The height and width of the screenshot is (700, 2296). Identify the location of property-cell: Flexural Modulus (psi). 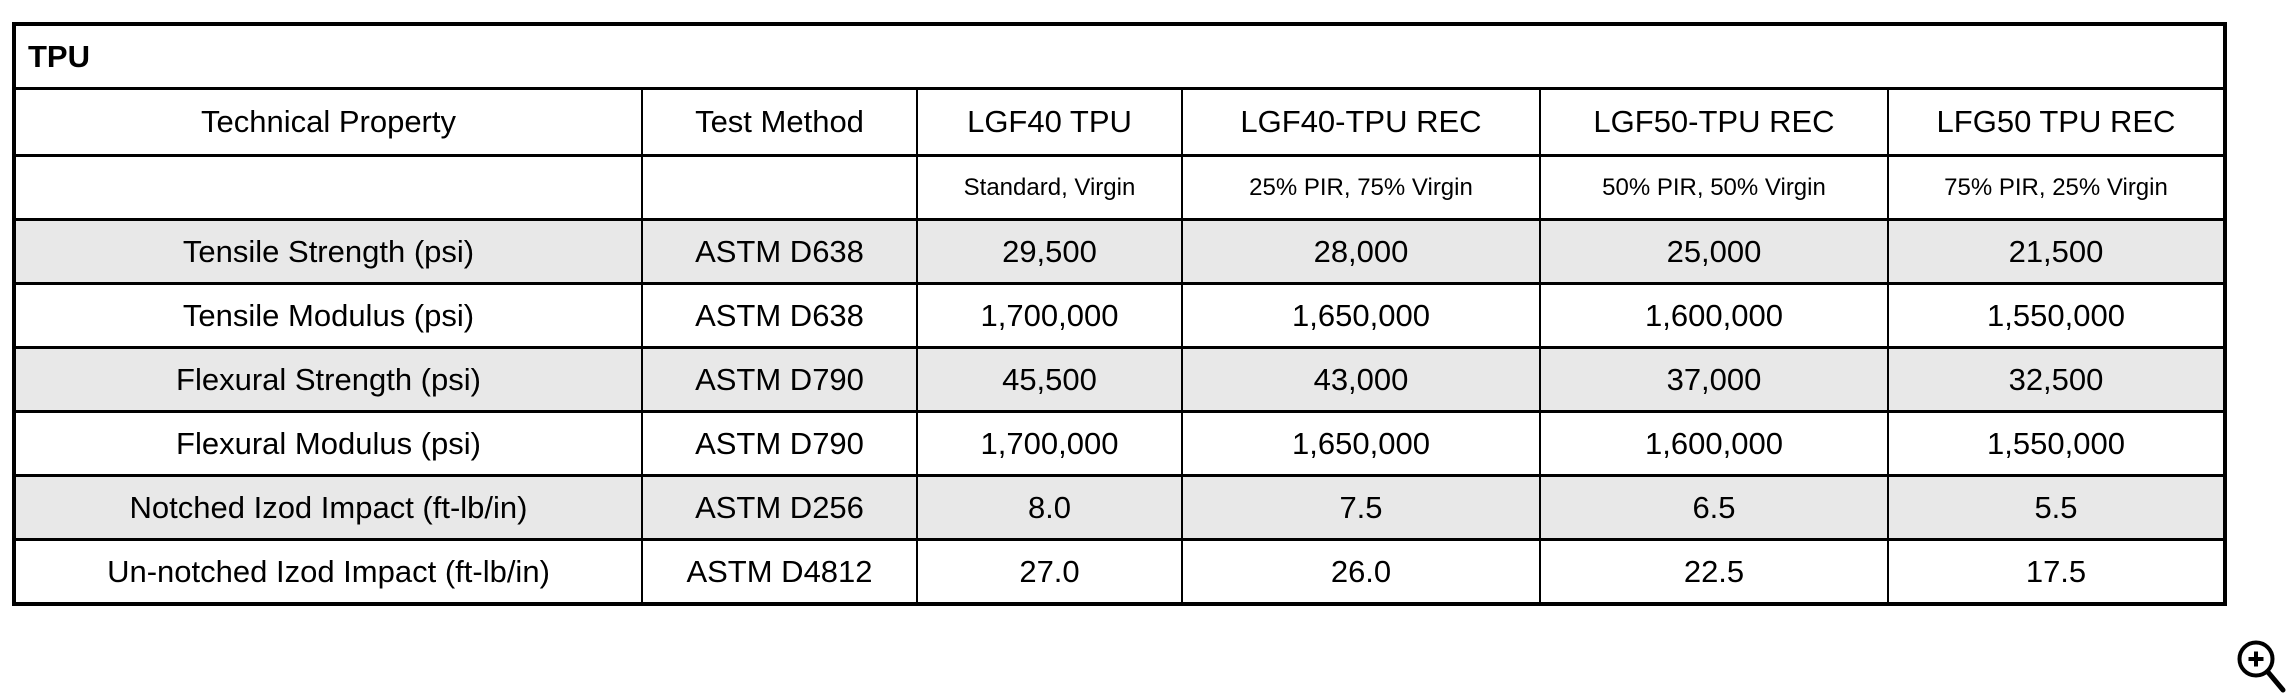
(328, 443).